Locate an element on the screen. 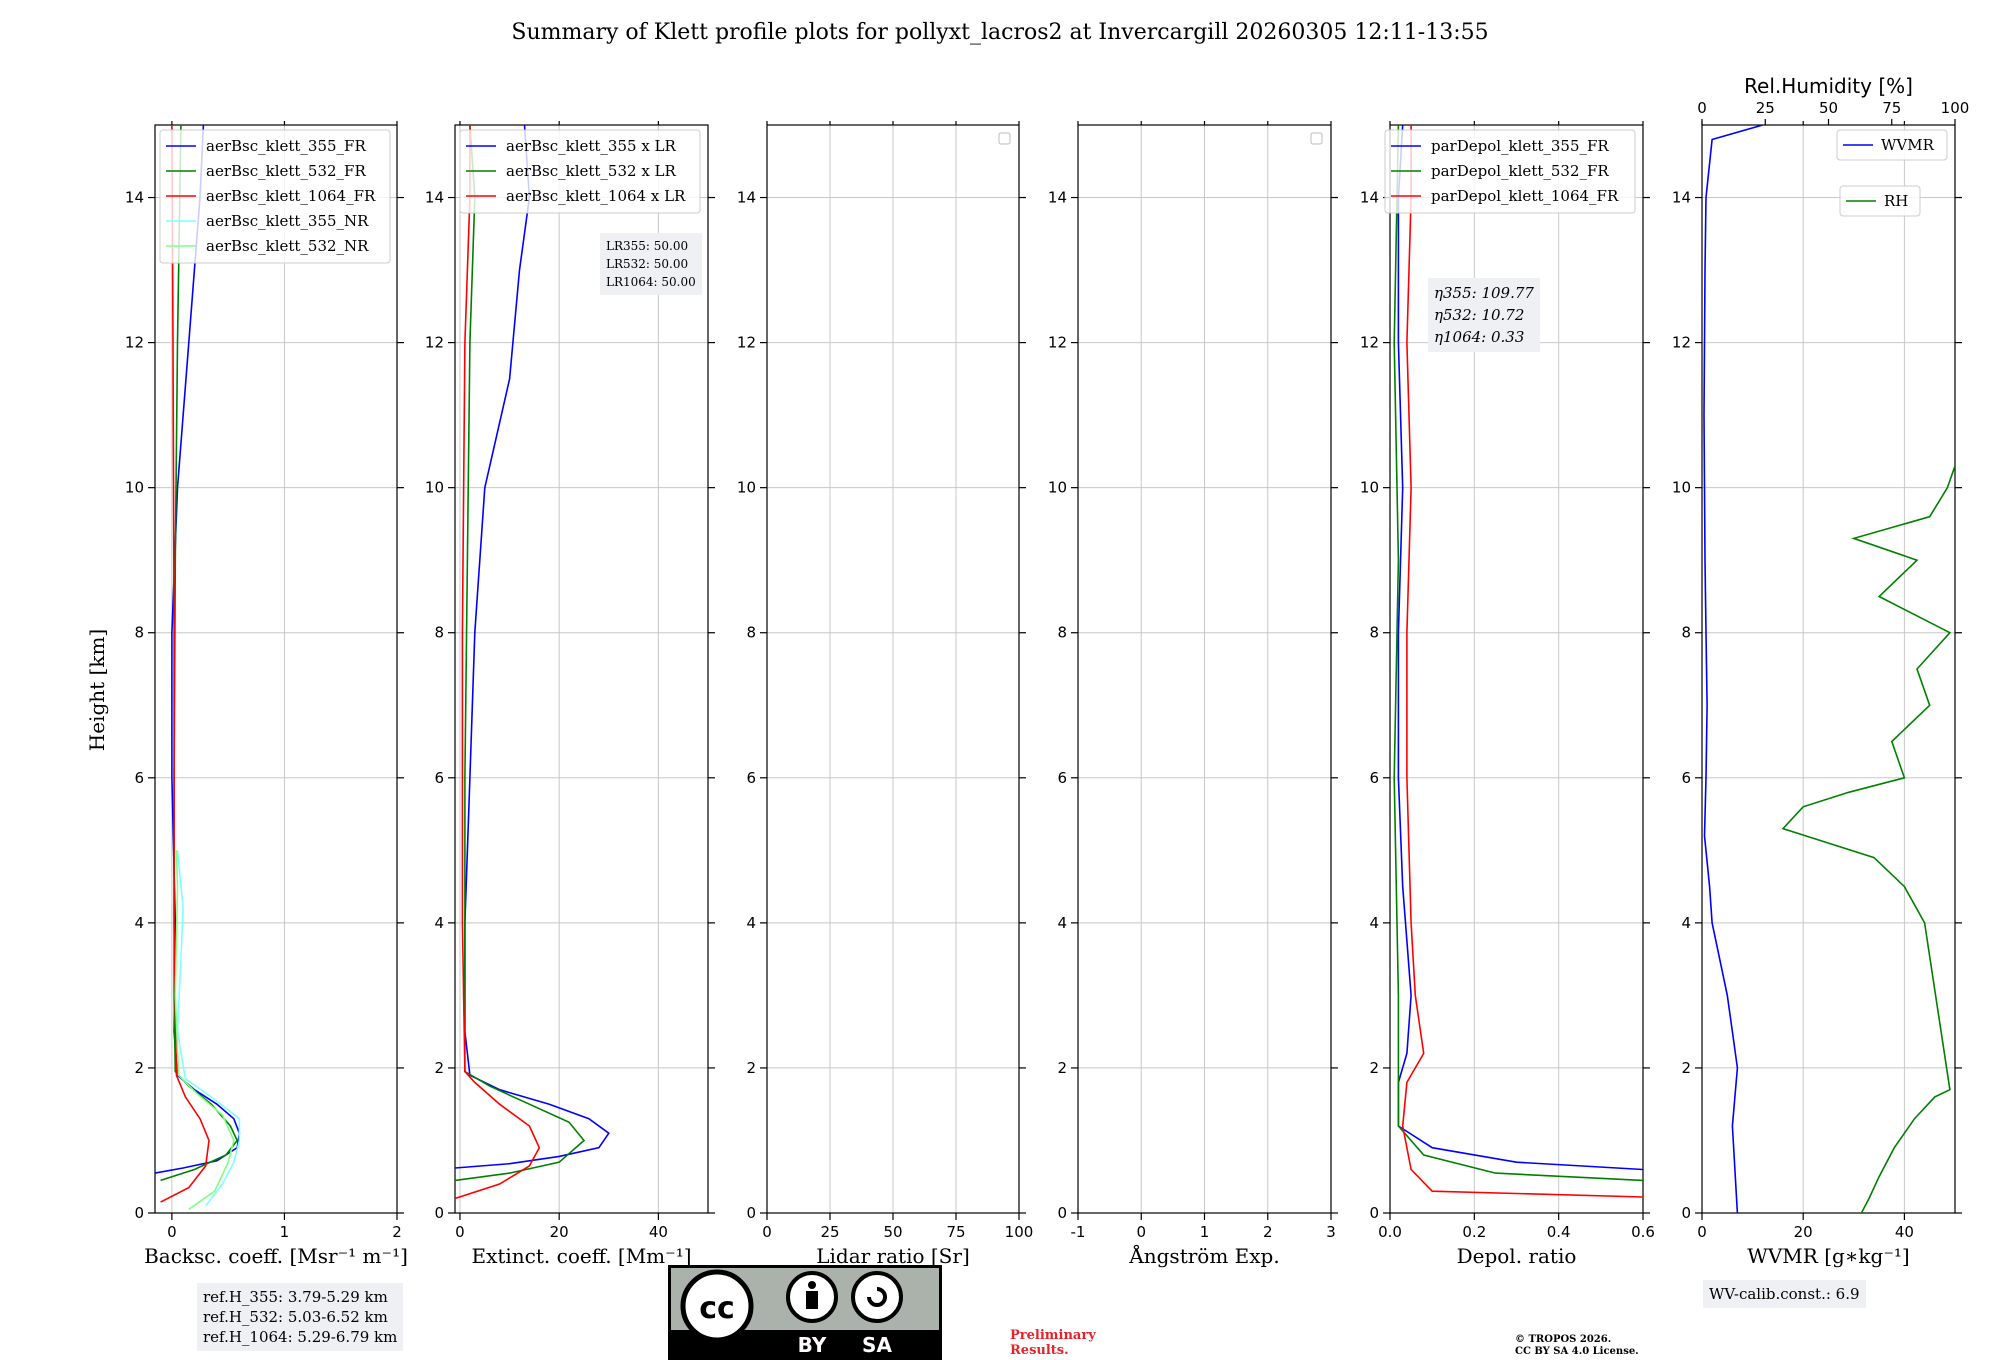 This screenshot has width=2000, height=1360. cc-icon: cc is located at coordinates (717, 1308).